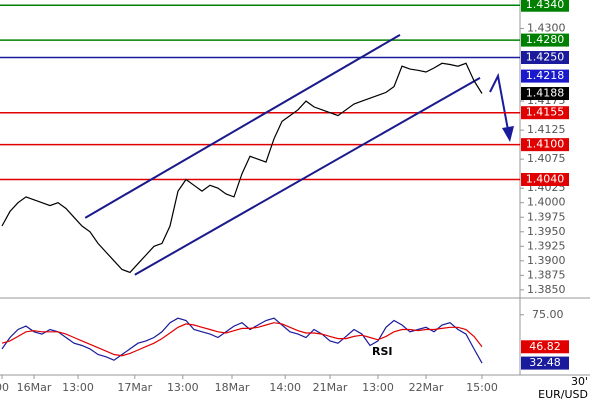 The width and height of the screenshot is (590, 400). I want to click on symbol: EUR/USD, so click(563, 394).